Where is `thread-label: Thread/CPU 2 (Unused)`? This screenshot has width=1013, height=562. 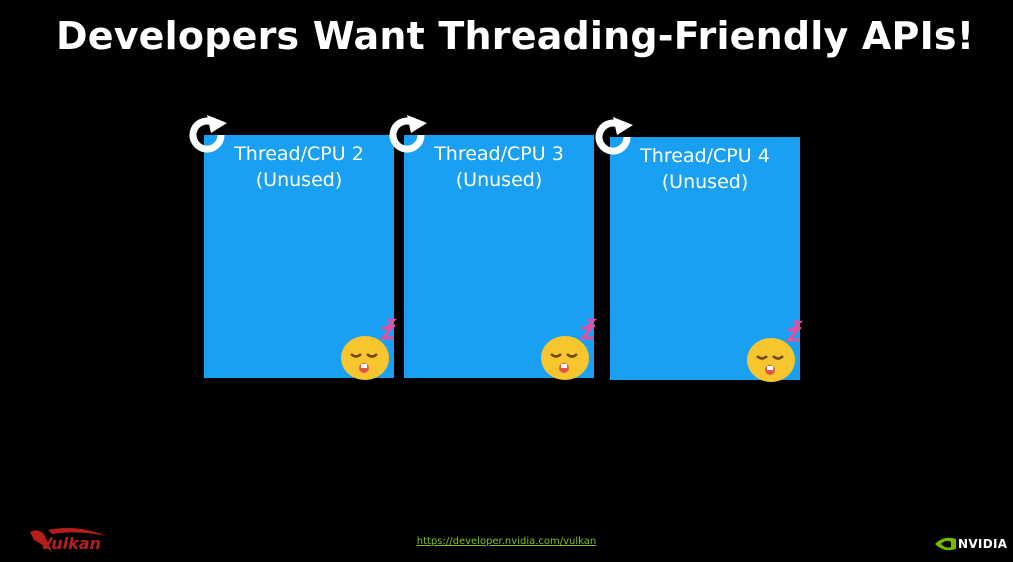 thread-label: Thread/CPU 2 (Unused) is located at coordinates (299, 167).